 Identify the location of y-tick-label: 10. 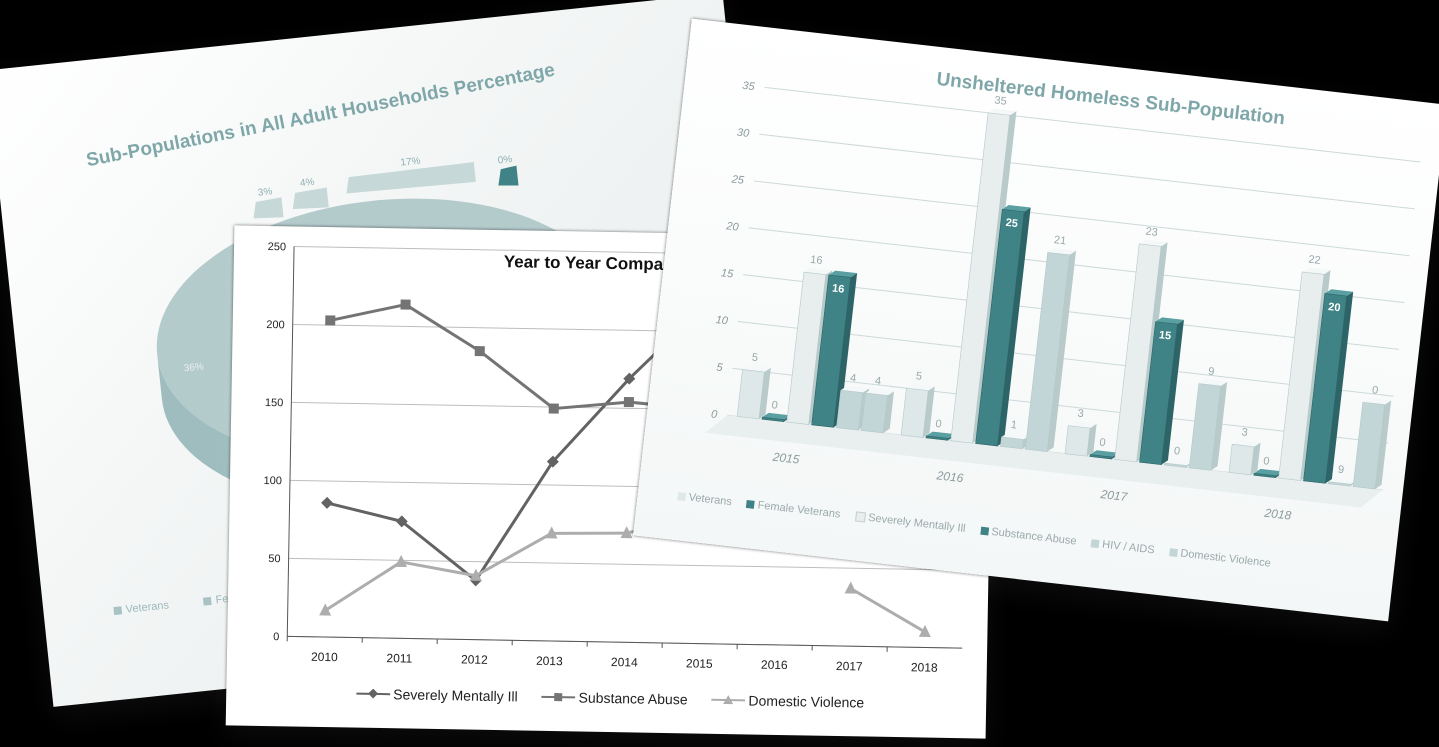
(722, 320).